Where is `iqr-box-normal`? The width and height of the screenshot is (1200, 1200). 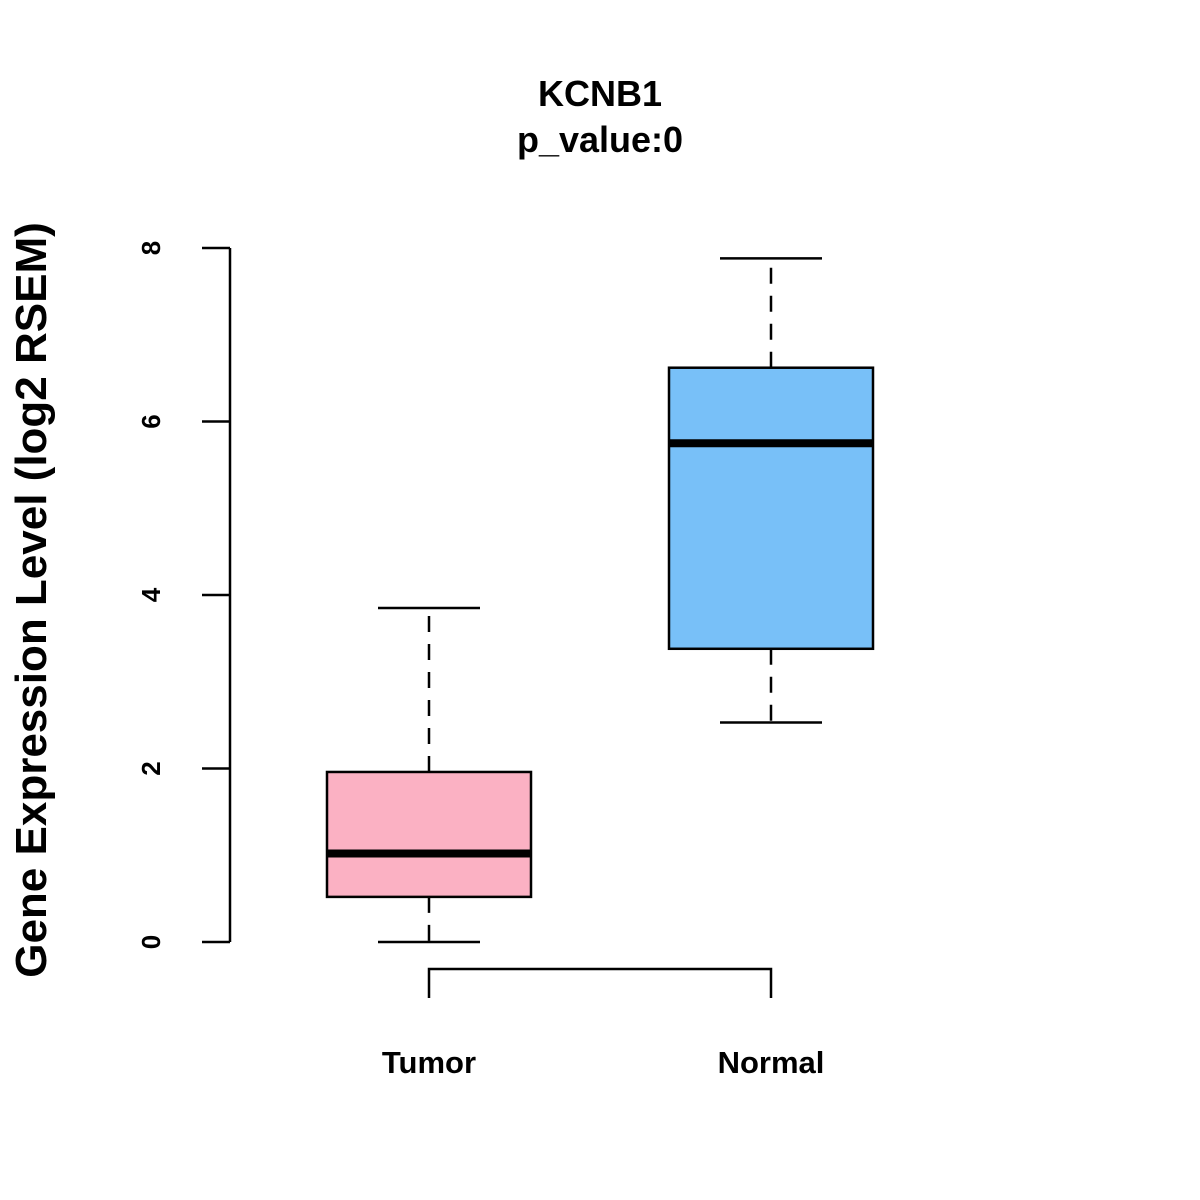 iqr-box-normal is located at coordinates (771, 508).